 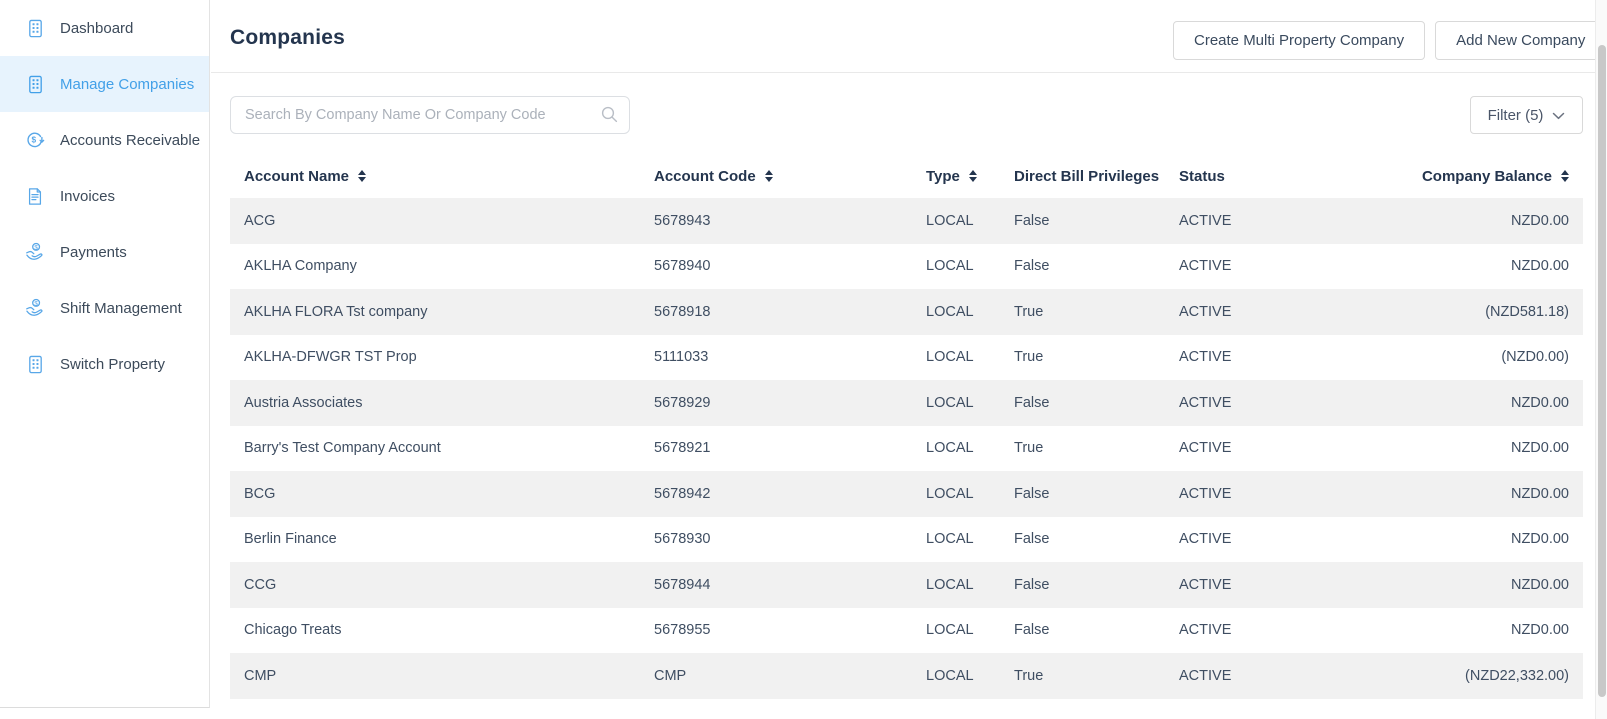 What do you see at coordinates (35, 196) in the screenshot?
I see `invoice-icon` at bounding box center [35, 196].